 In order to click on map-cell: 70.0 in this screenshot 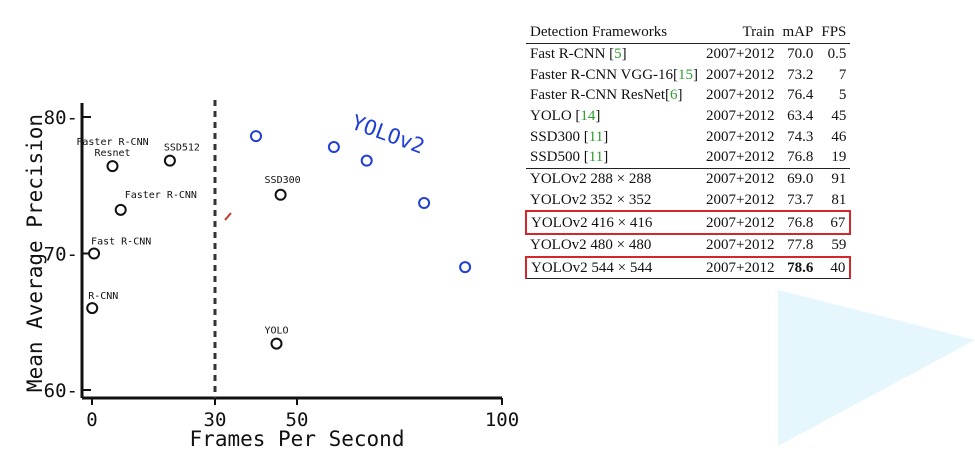, I will do `click(800, 54)`.